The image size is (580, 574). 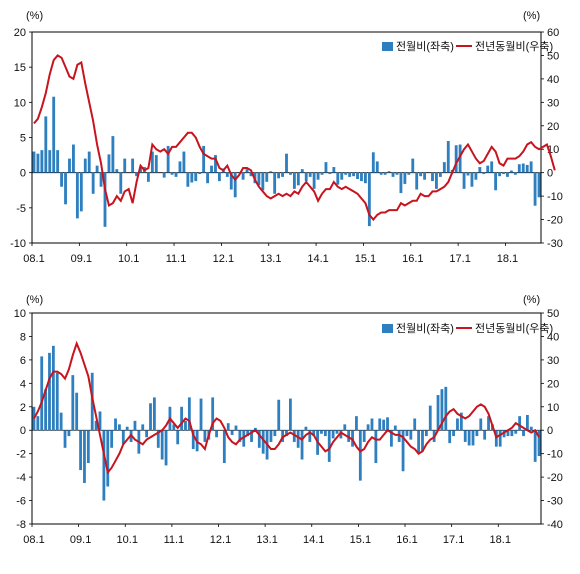 What do you see at coordinates (387, 46) in the screenshot?
I see `legend-bar-swatch` at bounding box center [387, 46].